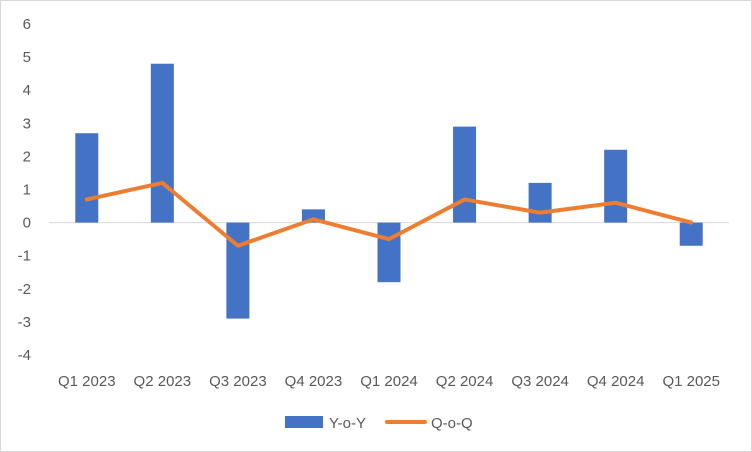  What do you see at coordinates (163, 381) in the screenshot?
I see `x-tick-label: Q2 2023` at bounding box center [163, 381].